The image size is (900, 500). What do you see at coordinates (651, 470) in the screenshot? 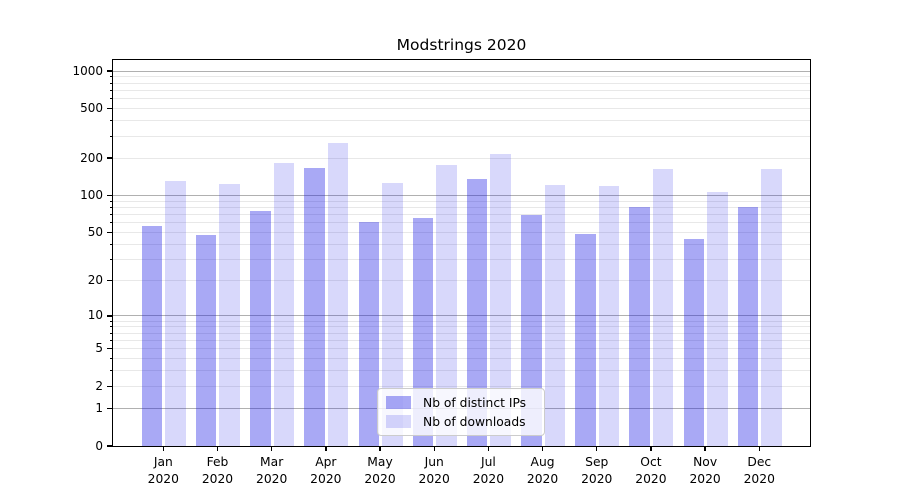
I see `x-tick-label-oct: Oct 2020` at bounding box center [651, 470].